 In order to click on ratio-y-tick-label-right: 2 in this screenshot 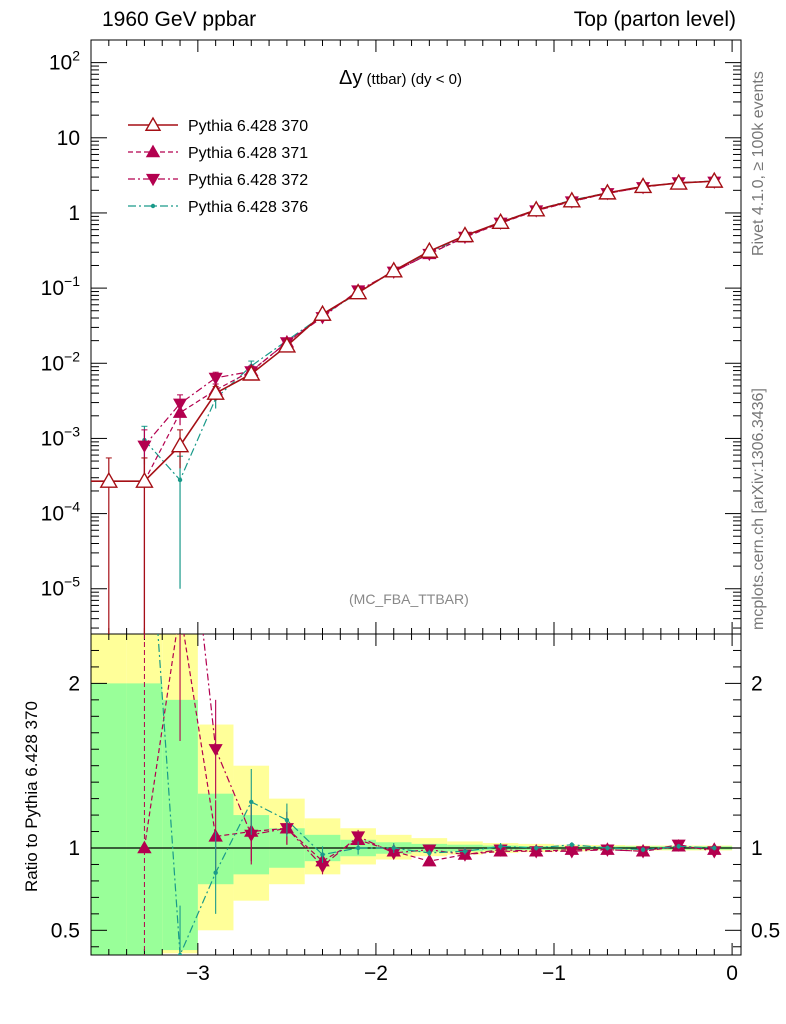, I will do `click(757, 683)`.